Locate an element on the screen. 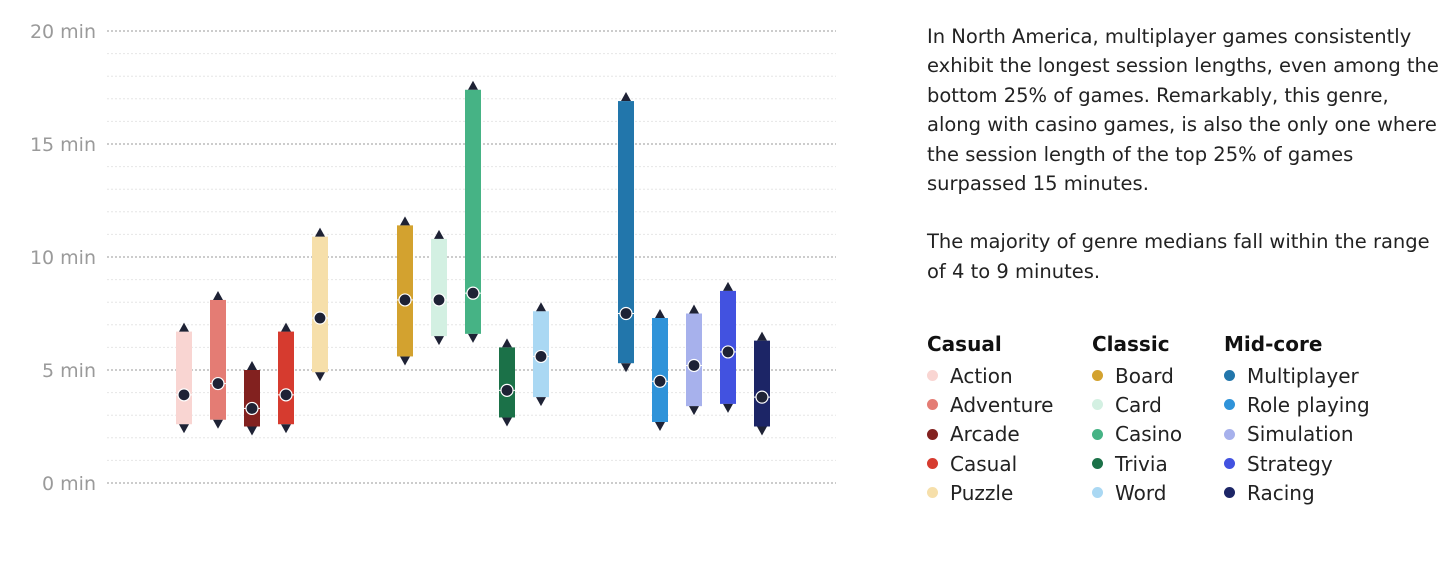 Image resolution: width=1456 pixels, height=563 pixels. legend-item-action: Action is located at coordinates (990, 375).